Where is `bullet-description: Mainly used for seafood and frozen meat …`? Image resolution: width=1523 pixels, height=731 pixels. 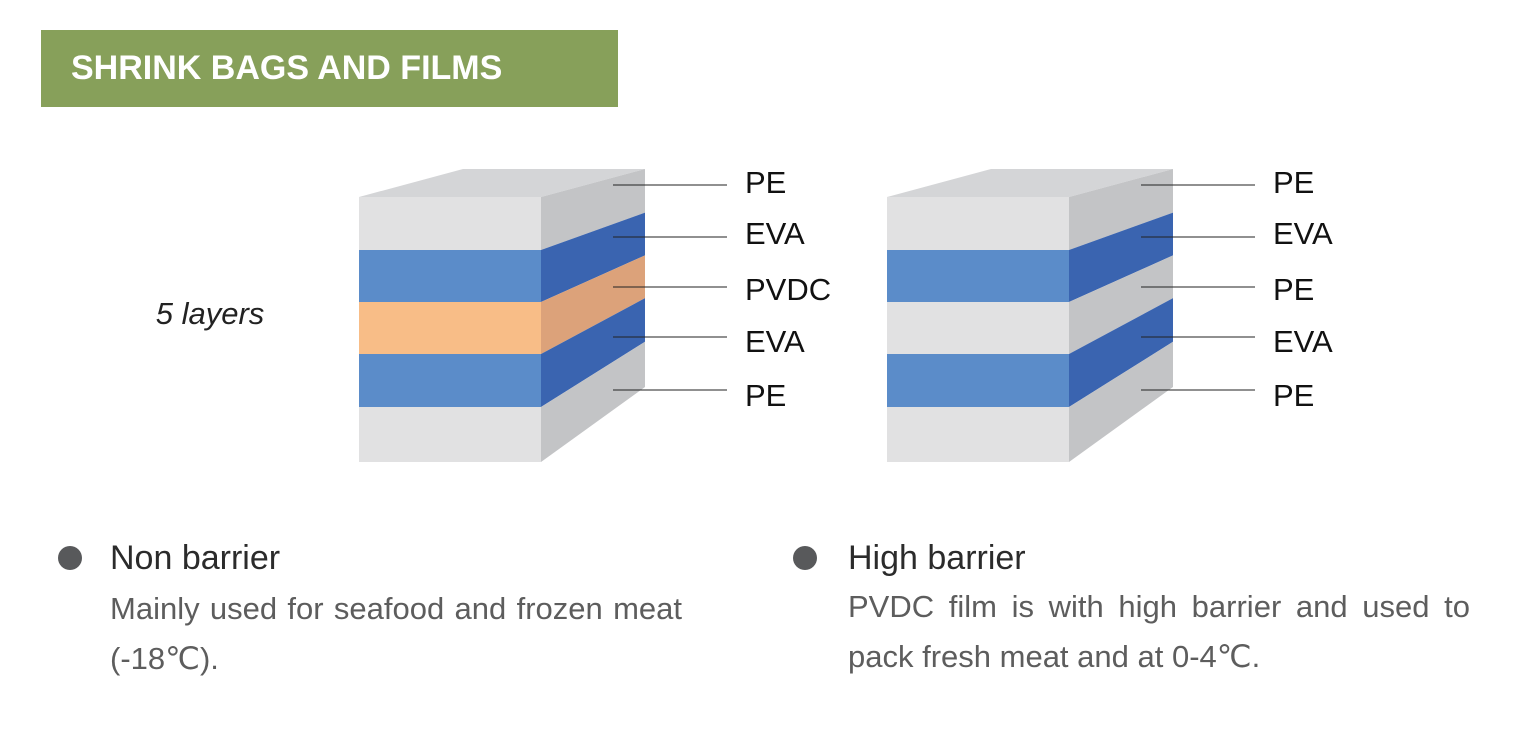 bullet-description: Mainly used for seafood and frozen meat … is located at coordinates (396, 633).